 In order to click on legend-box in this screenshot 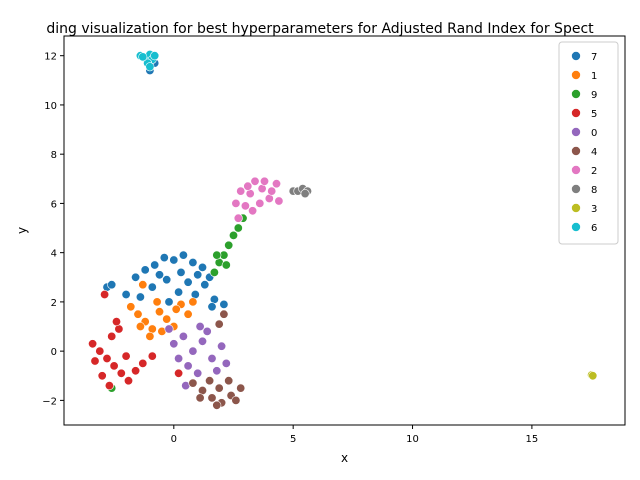, I will do `click(588, 143)`.